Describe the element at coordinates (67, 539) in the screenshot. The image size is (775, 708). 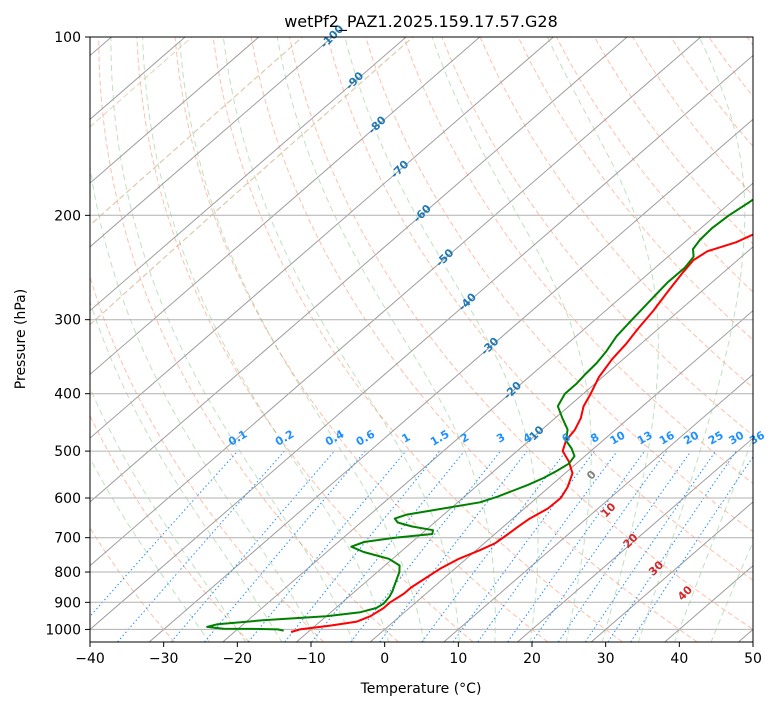
I see `y-tick-label: 700` at that location.